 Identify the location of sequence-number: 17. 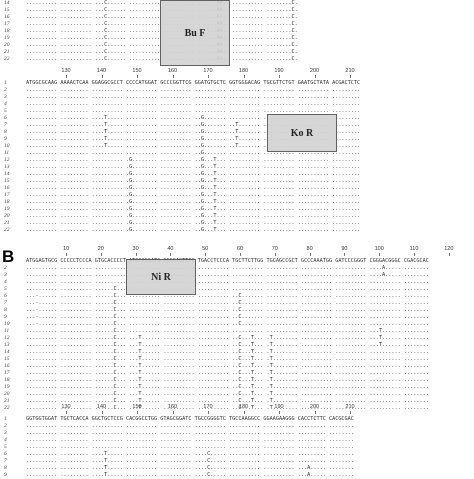
(7, 373).